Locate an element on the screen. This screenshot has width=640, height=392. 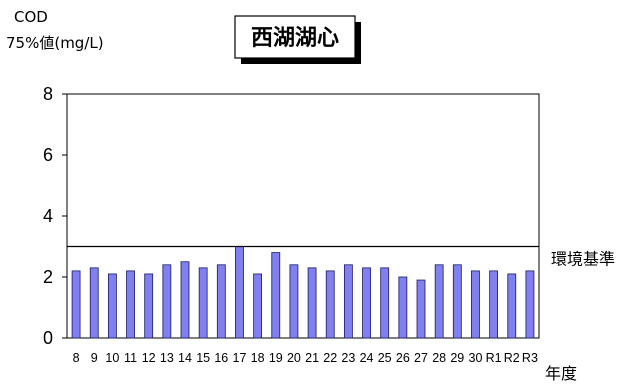
x-tick-label: 19 is located at coordinates (276, 358).